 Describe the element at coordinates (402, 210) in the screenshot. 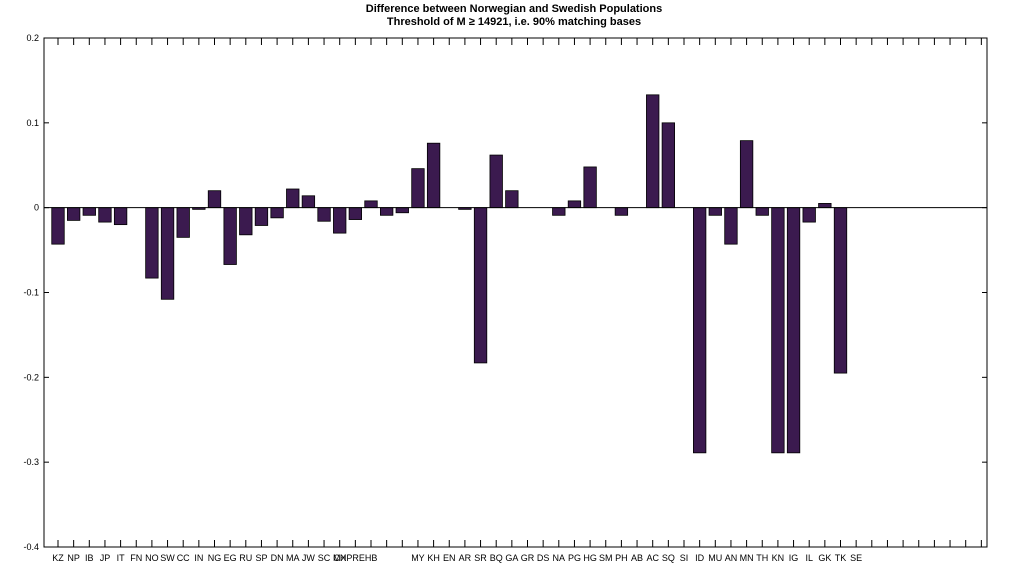

I see `bar-b` at that location.